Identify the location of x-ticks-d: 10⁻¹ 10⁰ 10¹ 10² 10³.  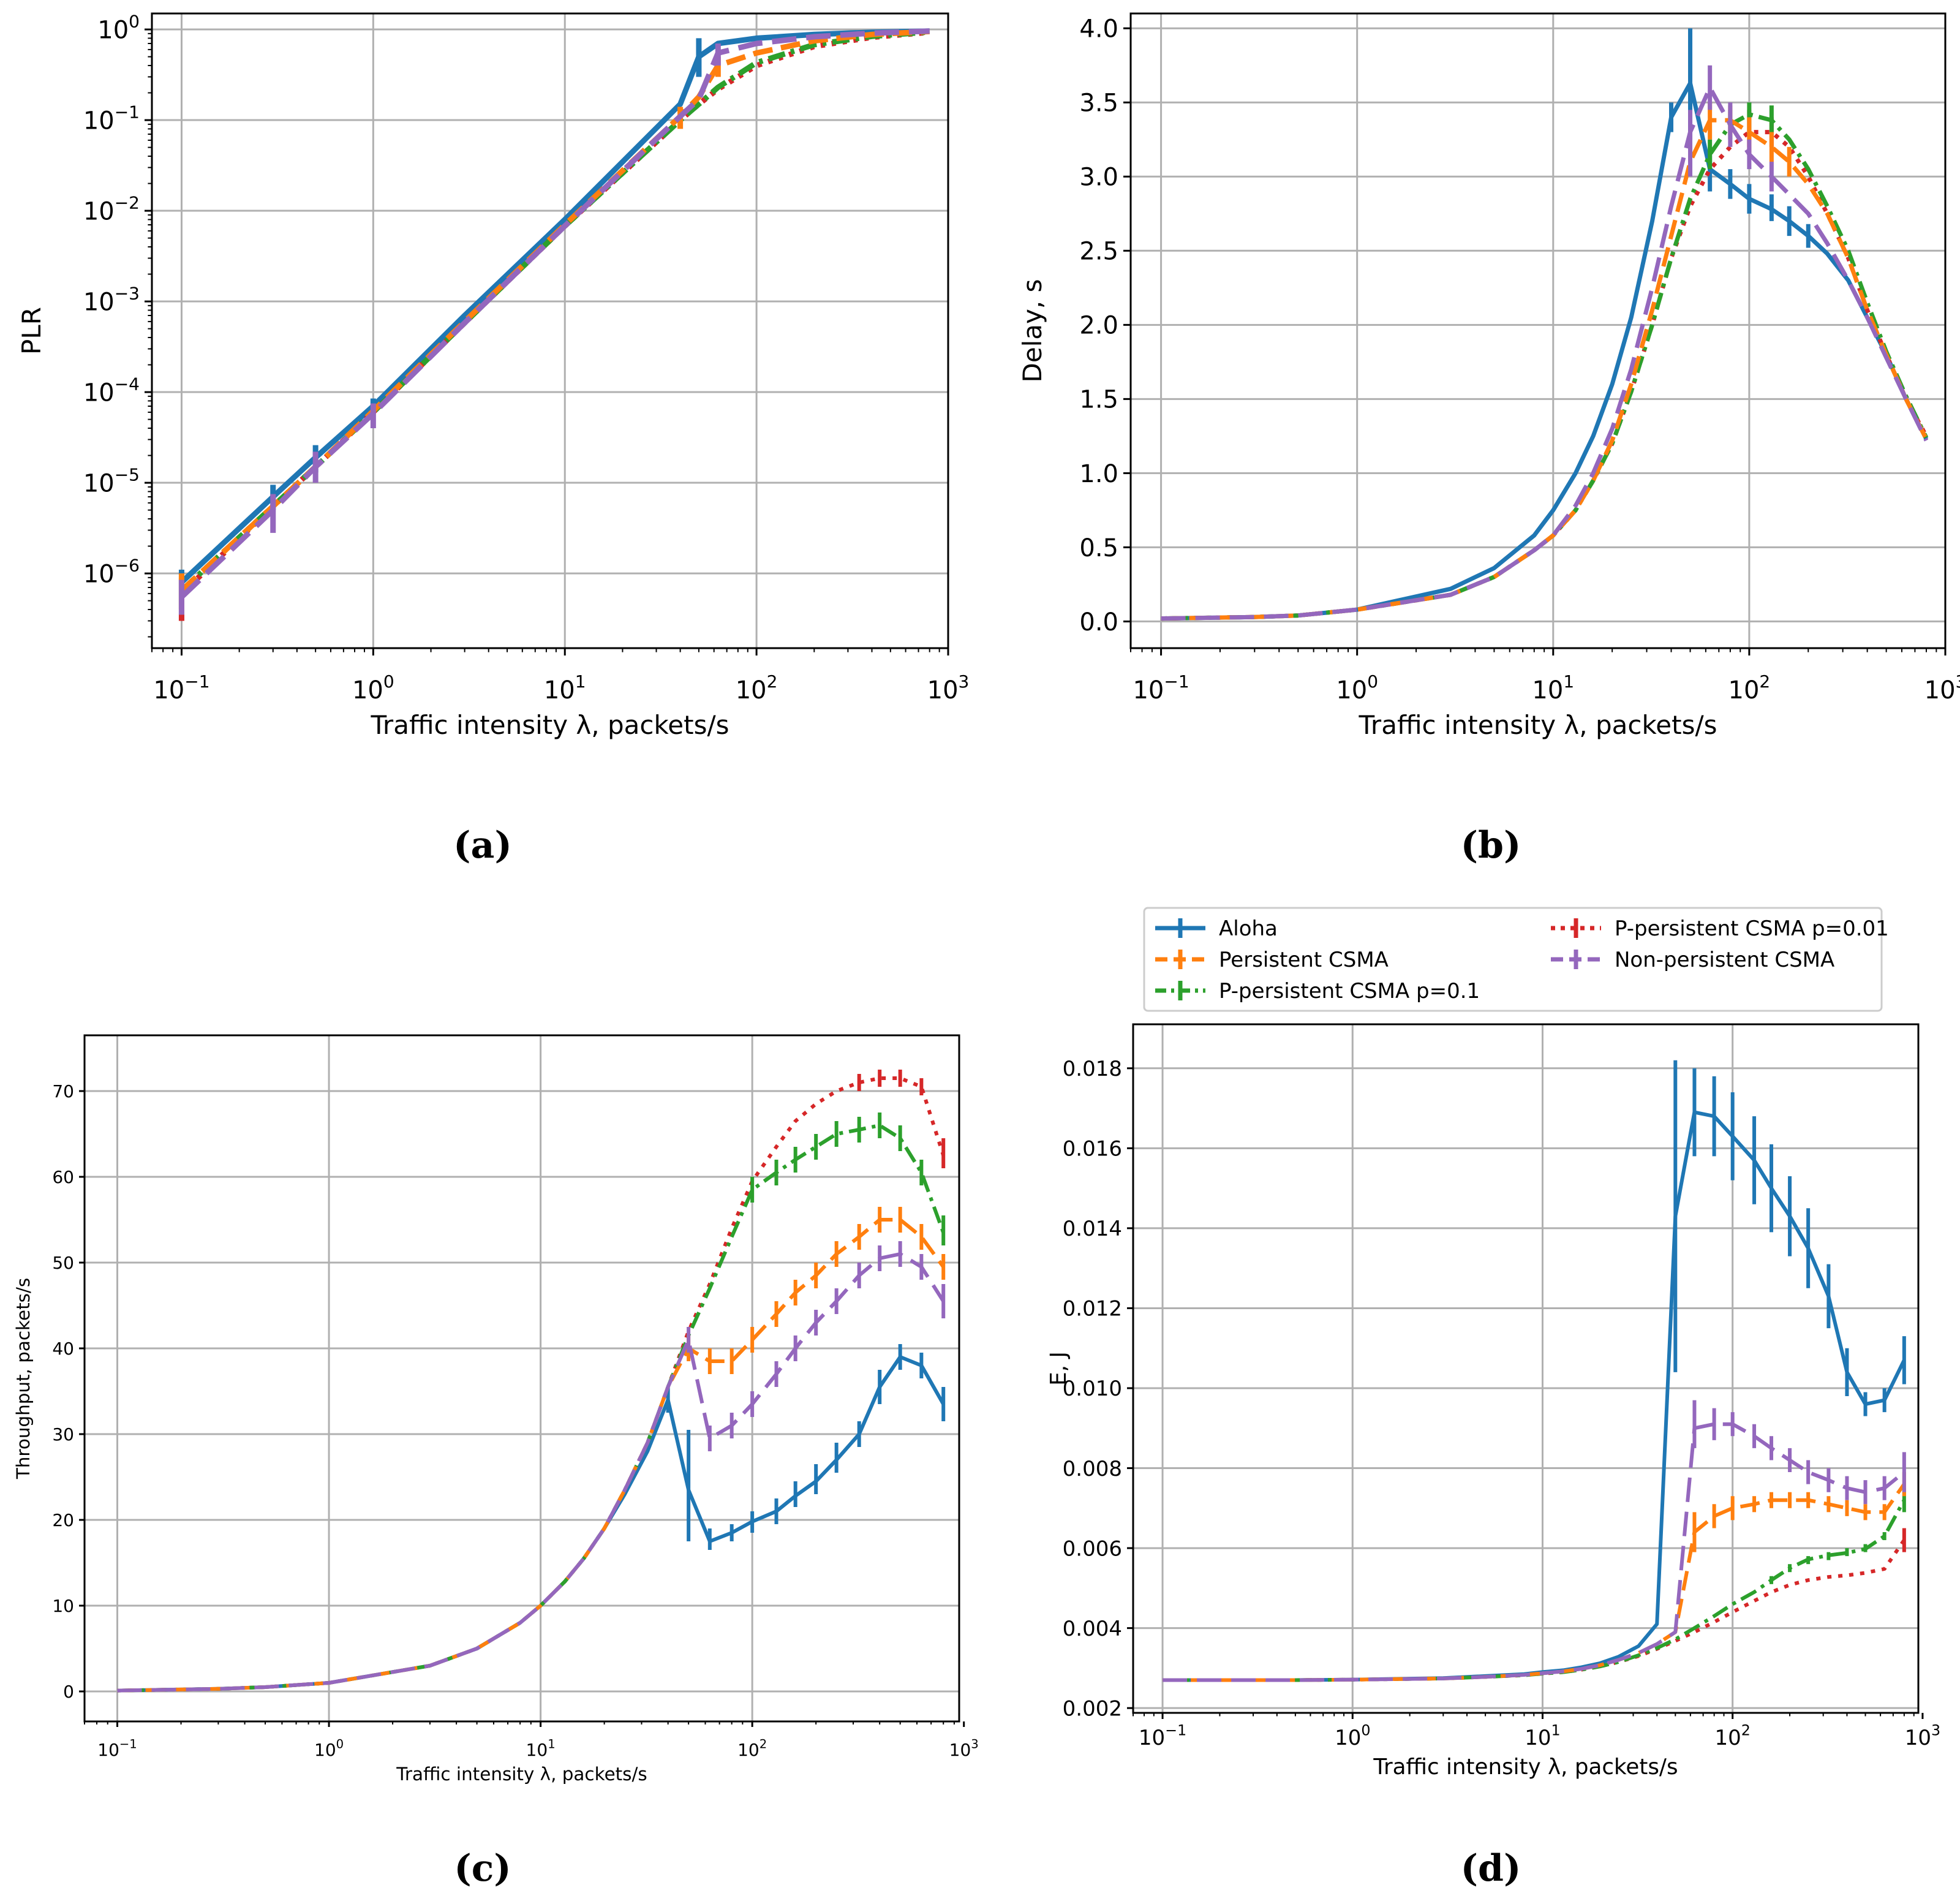
(1536, 1731).